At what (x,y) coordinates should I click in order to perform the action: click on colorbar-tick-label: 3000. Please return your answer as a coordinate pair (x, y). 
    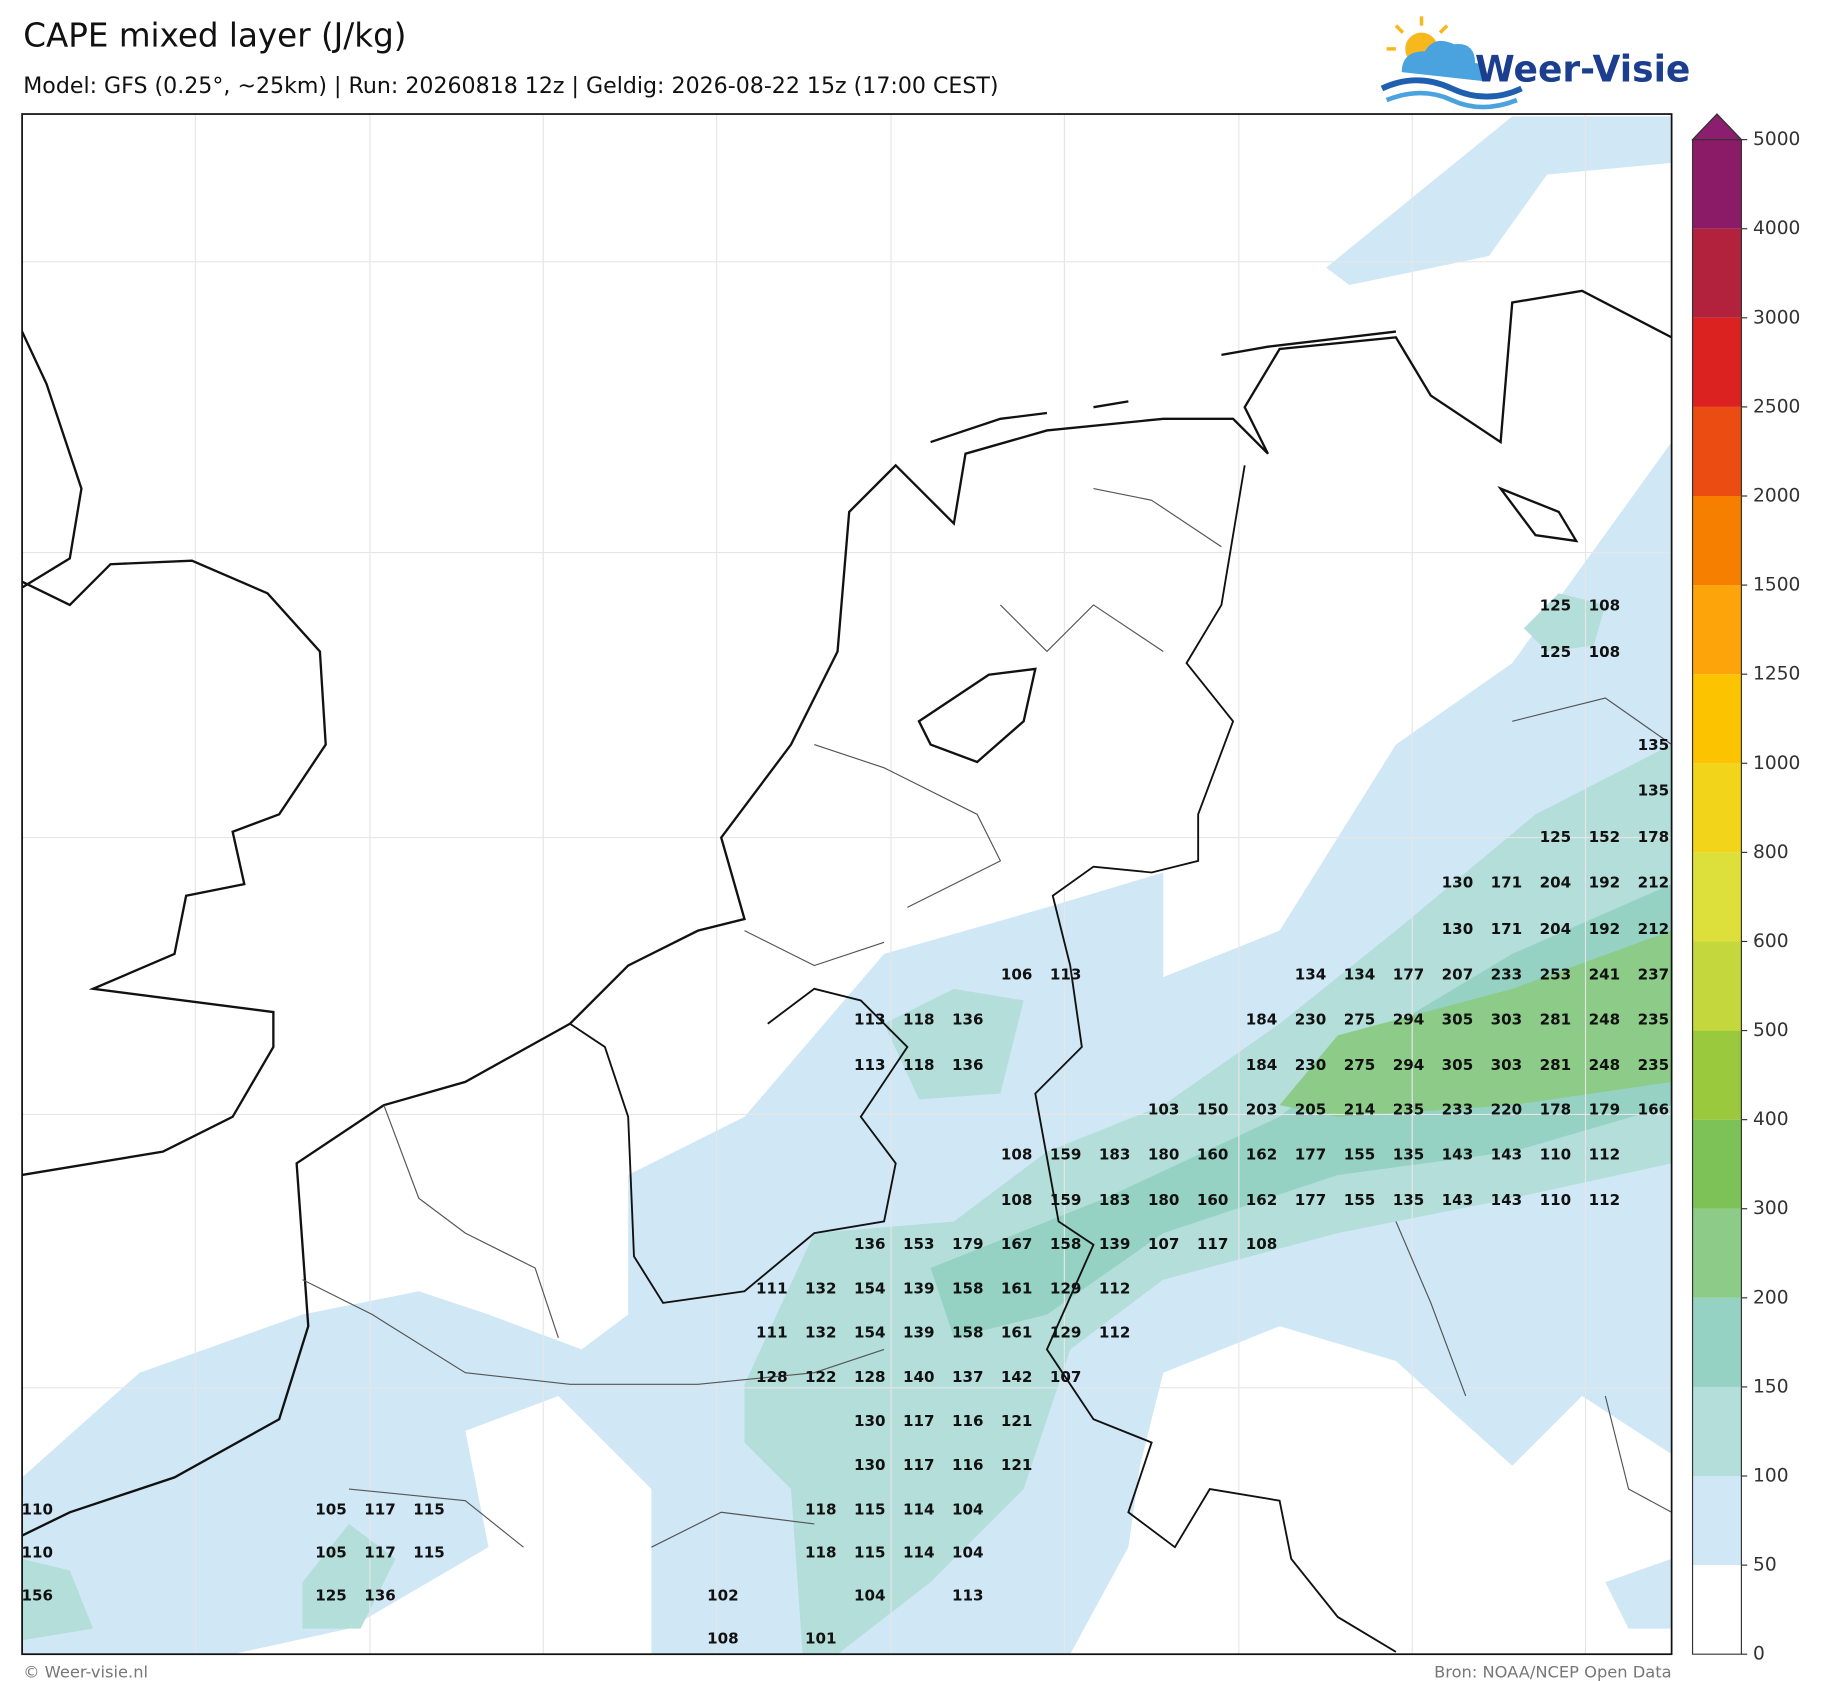
    Looking at the image, I should click on (1776, 317).